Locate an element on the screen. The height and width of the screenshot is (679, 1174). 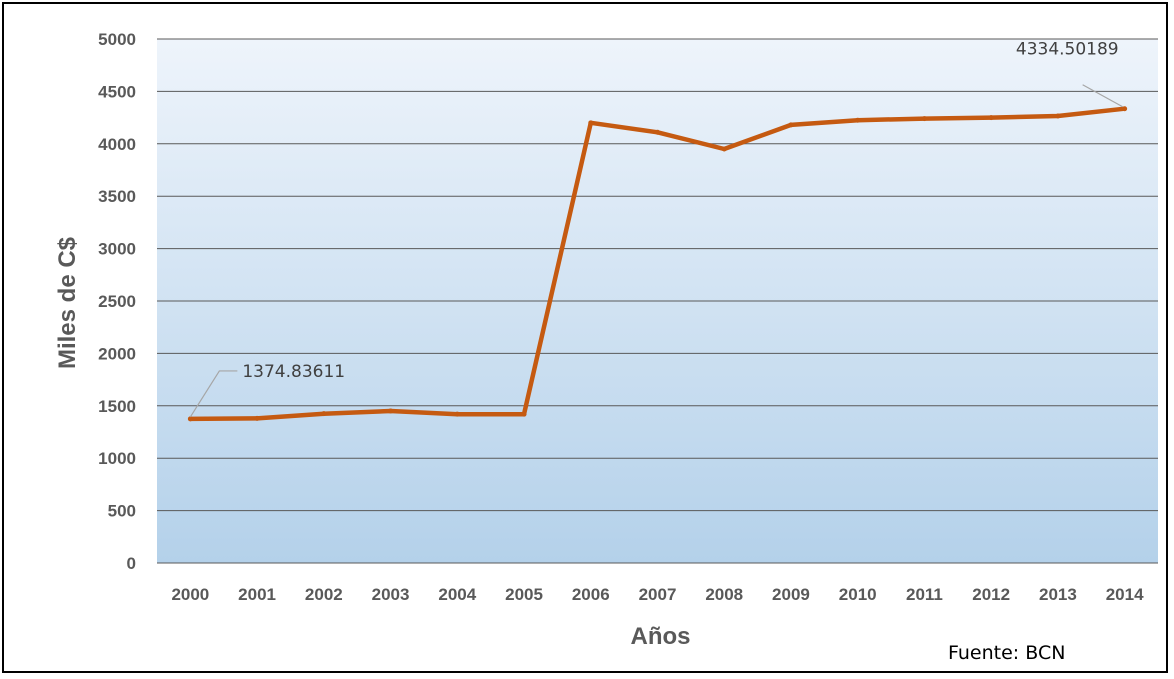
x-tick-label: 2005 is located at coordinates (524, 594).